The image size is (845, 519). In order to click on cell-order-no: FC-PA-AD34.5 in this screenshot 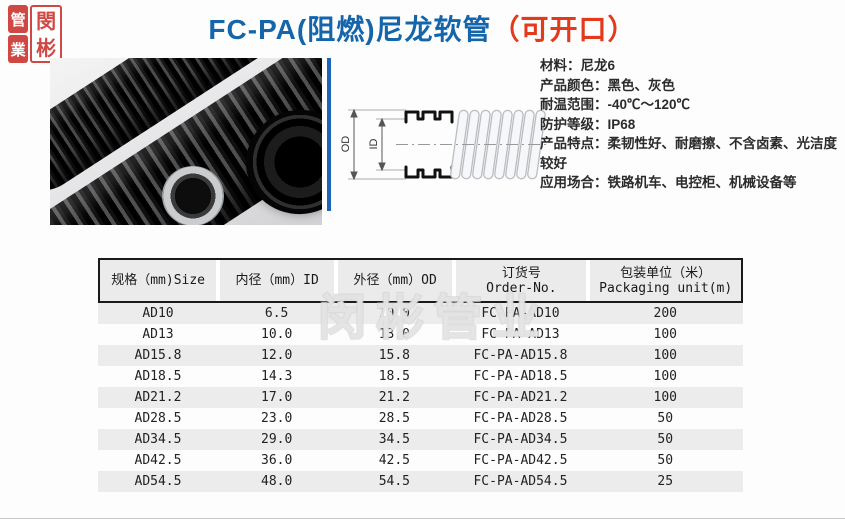, I will do `click(520, 439)`.